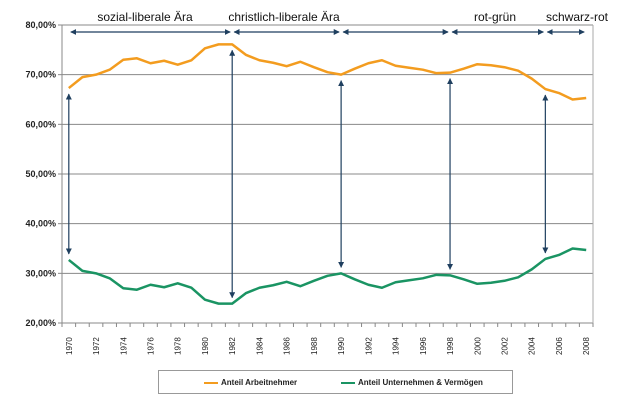  Describe the element at coordinates (145, 17) in the screenshot. I see `era-label: sozial-liberale Ära` at that location.